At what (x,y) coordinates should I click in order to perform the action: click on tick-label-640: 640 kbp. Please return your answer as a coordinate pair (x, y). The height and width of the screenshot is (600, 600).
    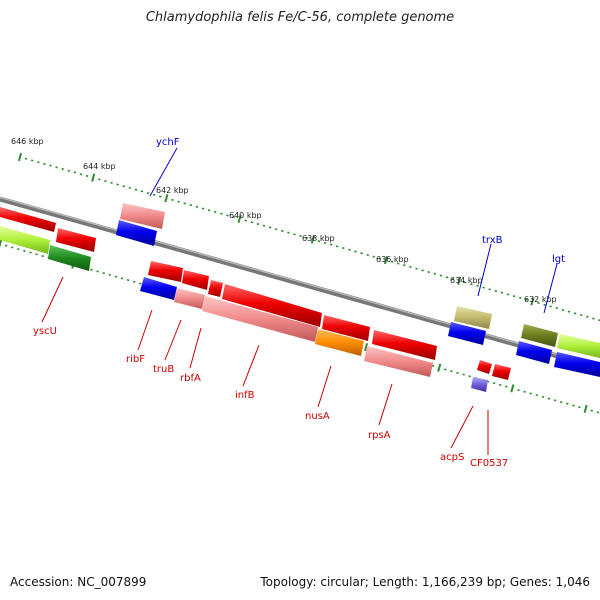
    Looking at the image, I should click on (245, 215).